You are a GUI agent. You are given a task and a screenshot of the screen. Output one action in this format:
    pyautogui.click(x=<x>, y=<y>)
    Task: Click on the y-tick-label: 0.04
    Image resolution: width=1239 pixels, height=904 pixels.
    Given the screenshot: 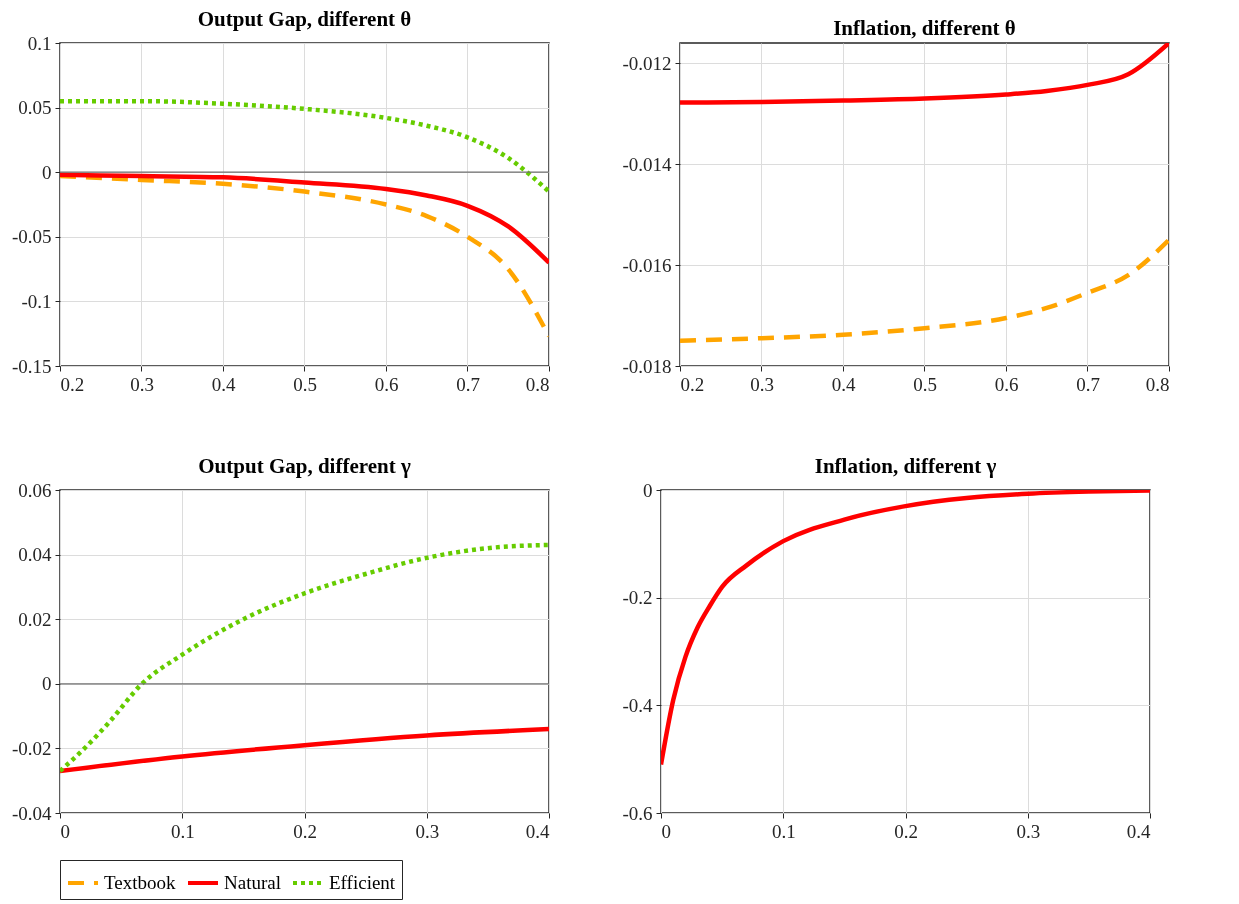 What is the action you would take?
    pyautogui.click(x=35, y=555)
    